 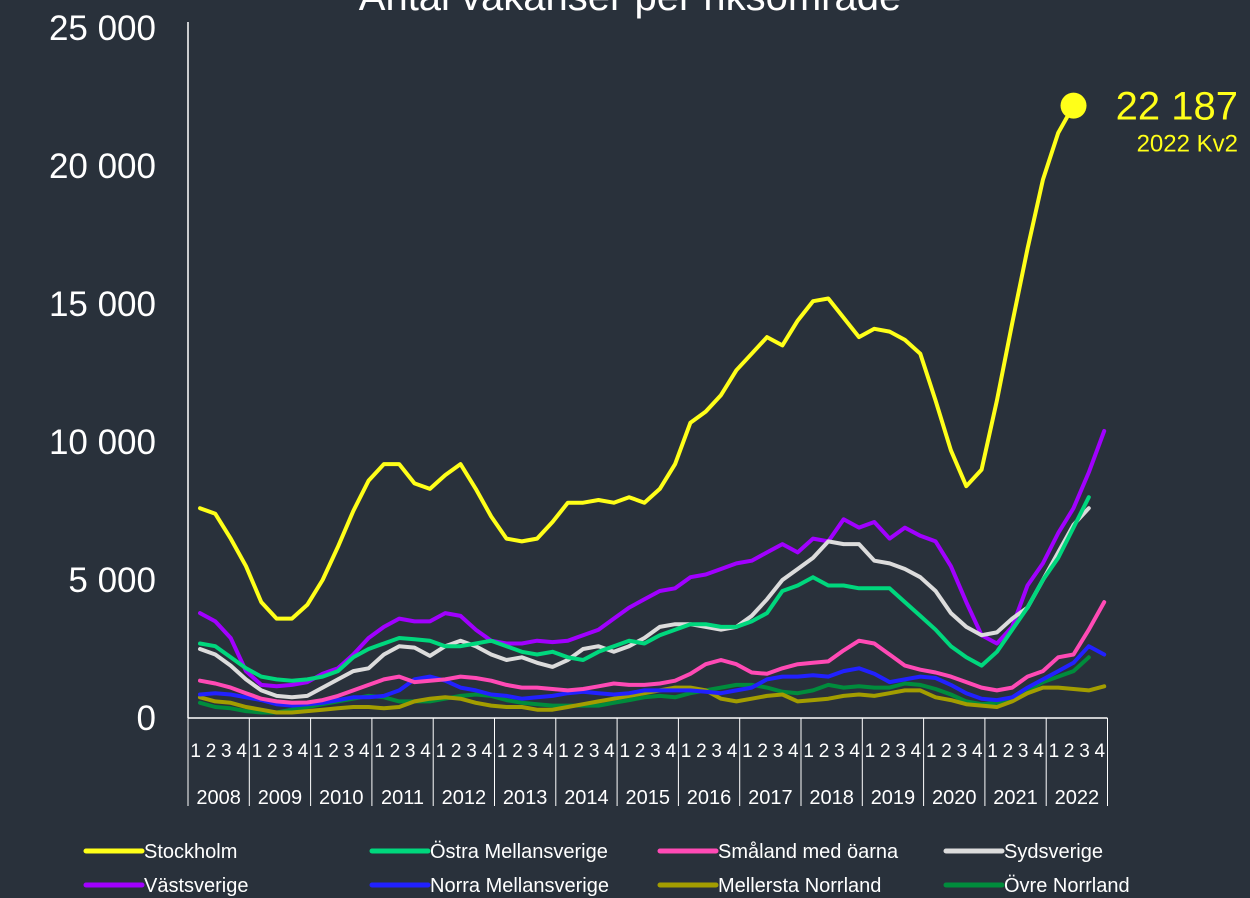 I want to click on y-tick-label: 25 000, so click(x=102, y=28).